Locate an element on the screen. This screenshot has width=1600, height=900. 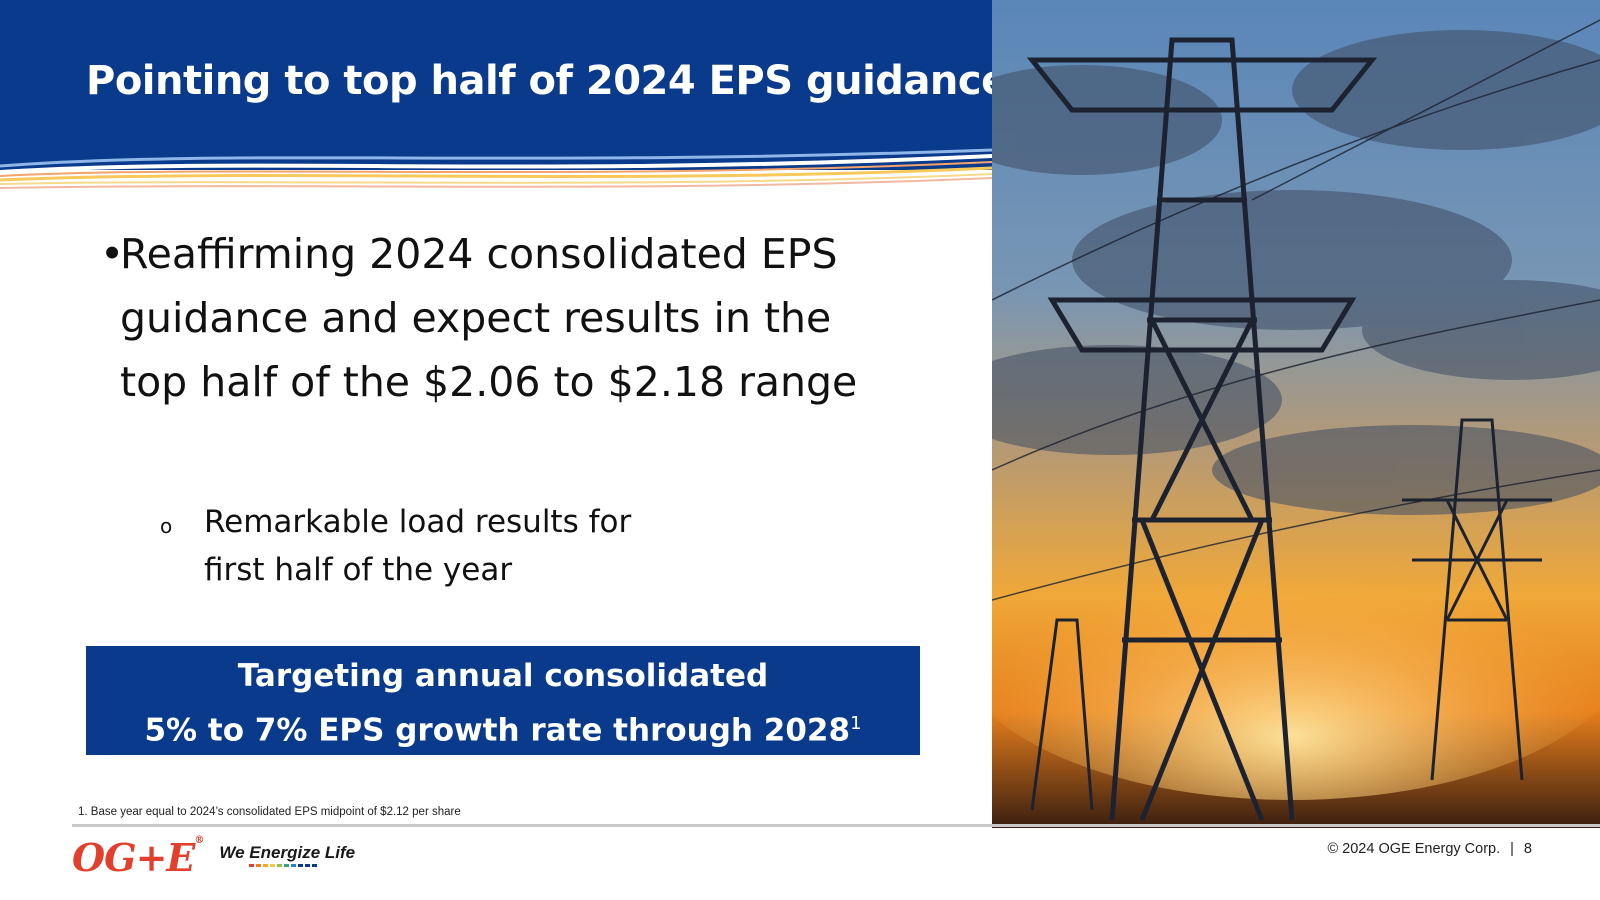
title-banner is located at coordinates (496, 85).